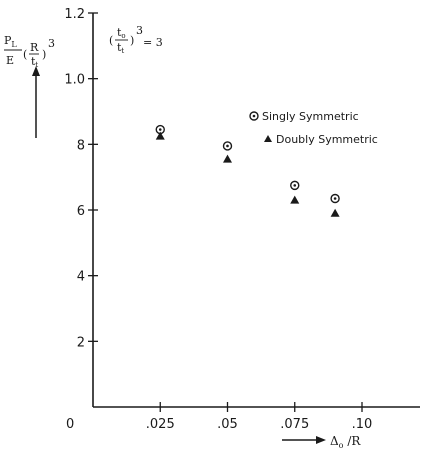 The image size is (423, 451). What do you see at coordinates (327, 139) in the screenshot?
I see `legend-label-doubly-symmetric: Doubly Symmetric` at bounding box center [327, 139].